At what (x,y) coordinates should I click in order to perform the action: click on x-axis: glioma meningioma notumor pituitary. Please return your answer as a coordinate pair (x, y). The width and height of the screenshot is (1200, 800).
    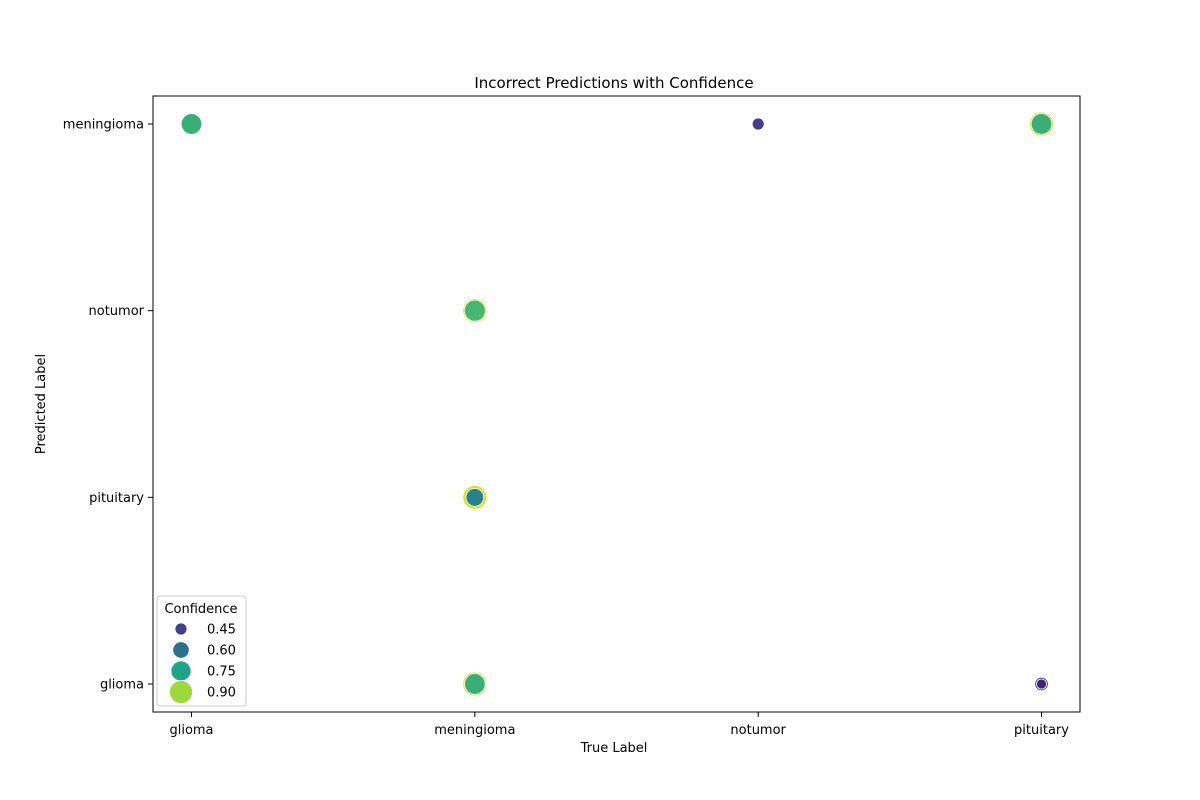
    Looking at the image, I should click on (619, 725).